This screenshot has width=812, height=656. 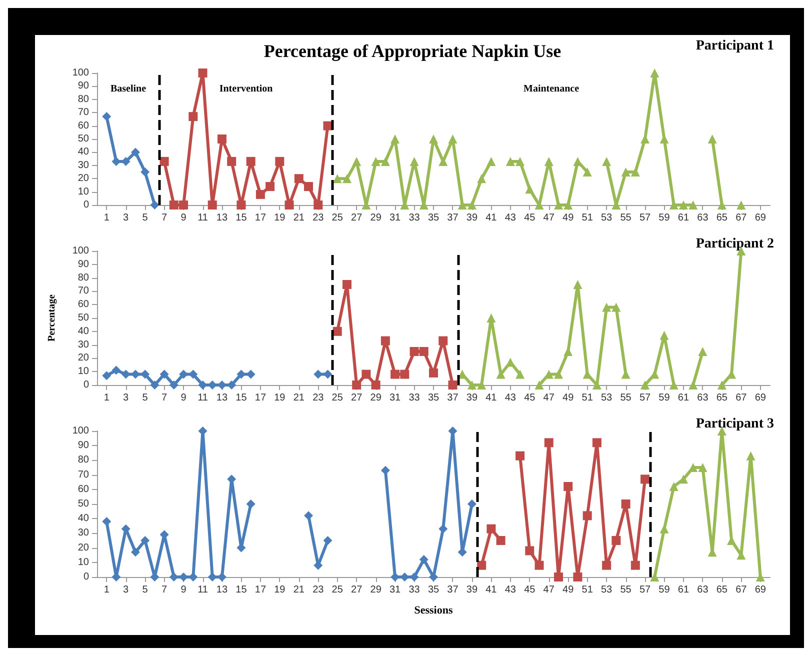 What do you see at coordinates (183, 218) in the screenshot?
I see `x-tick-label: 9` at bounding box center [183, 218].